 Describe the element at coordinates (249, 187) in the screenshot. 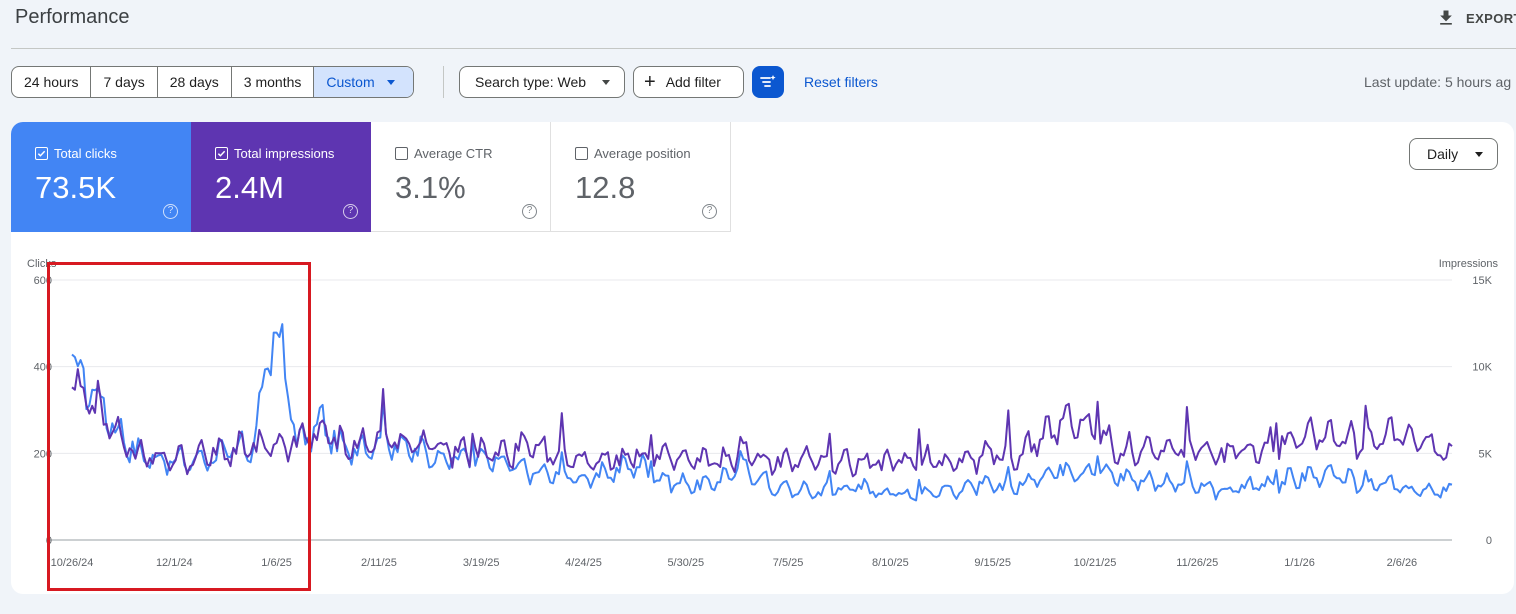

I see `metric-value: 2.4M` at that location.